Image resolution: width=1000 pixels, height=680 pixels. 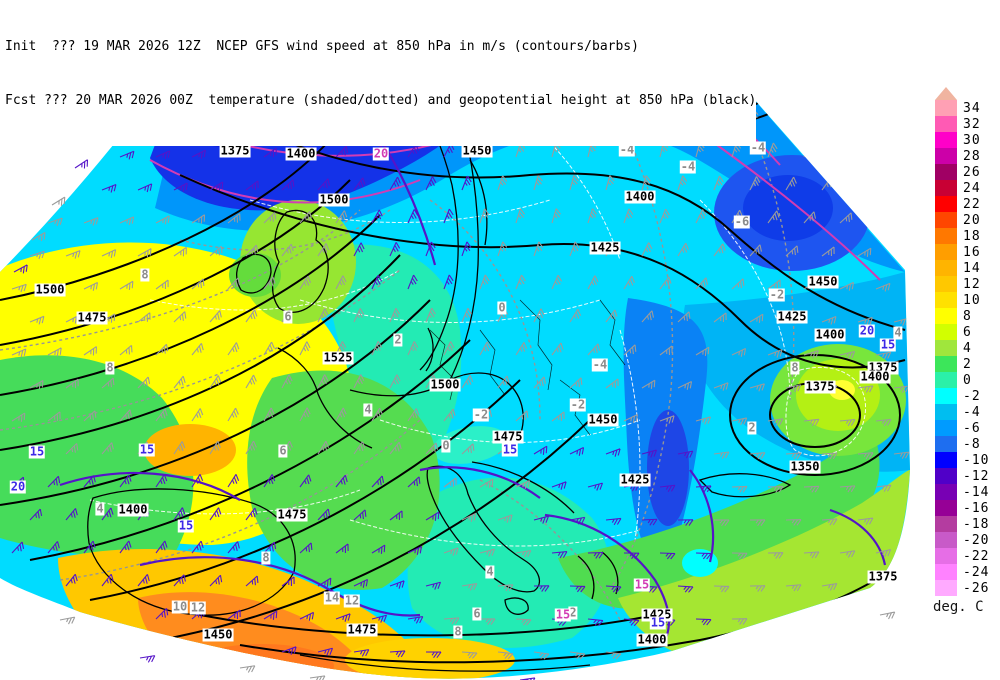 What do you see at coordinates (972, 236) in the screenshot?
I see `legend-value: 18` at bounding box center [972, 236].